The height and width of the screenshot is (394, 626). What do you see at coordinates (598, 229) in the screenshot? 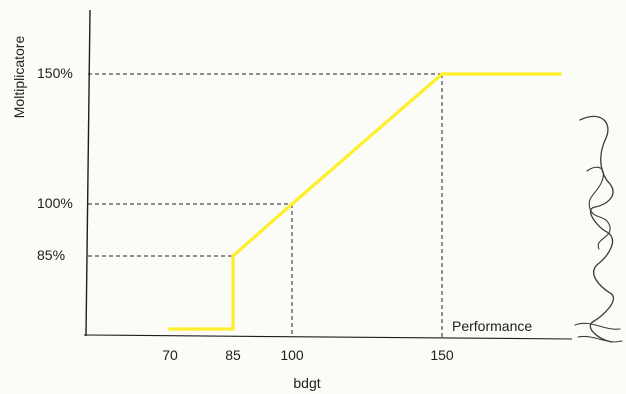
I see `signature-scribble` at bounding box center [598, 229].